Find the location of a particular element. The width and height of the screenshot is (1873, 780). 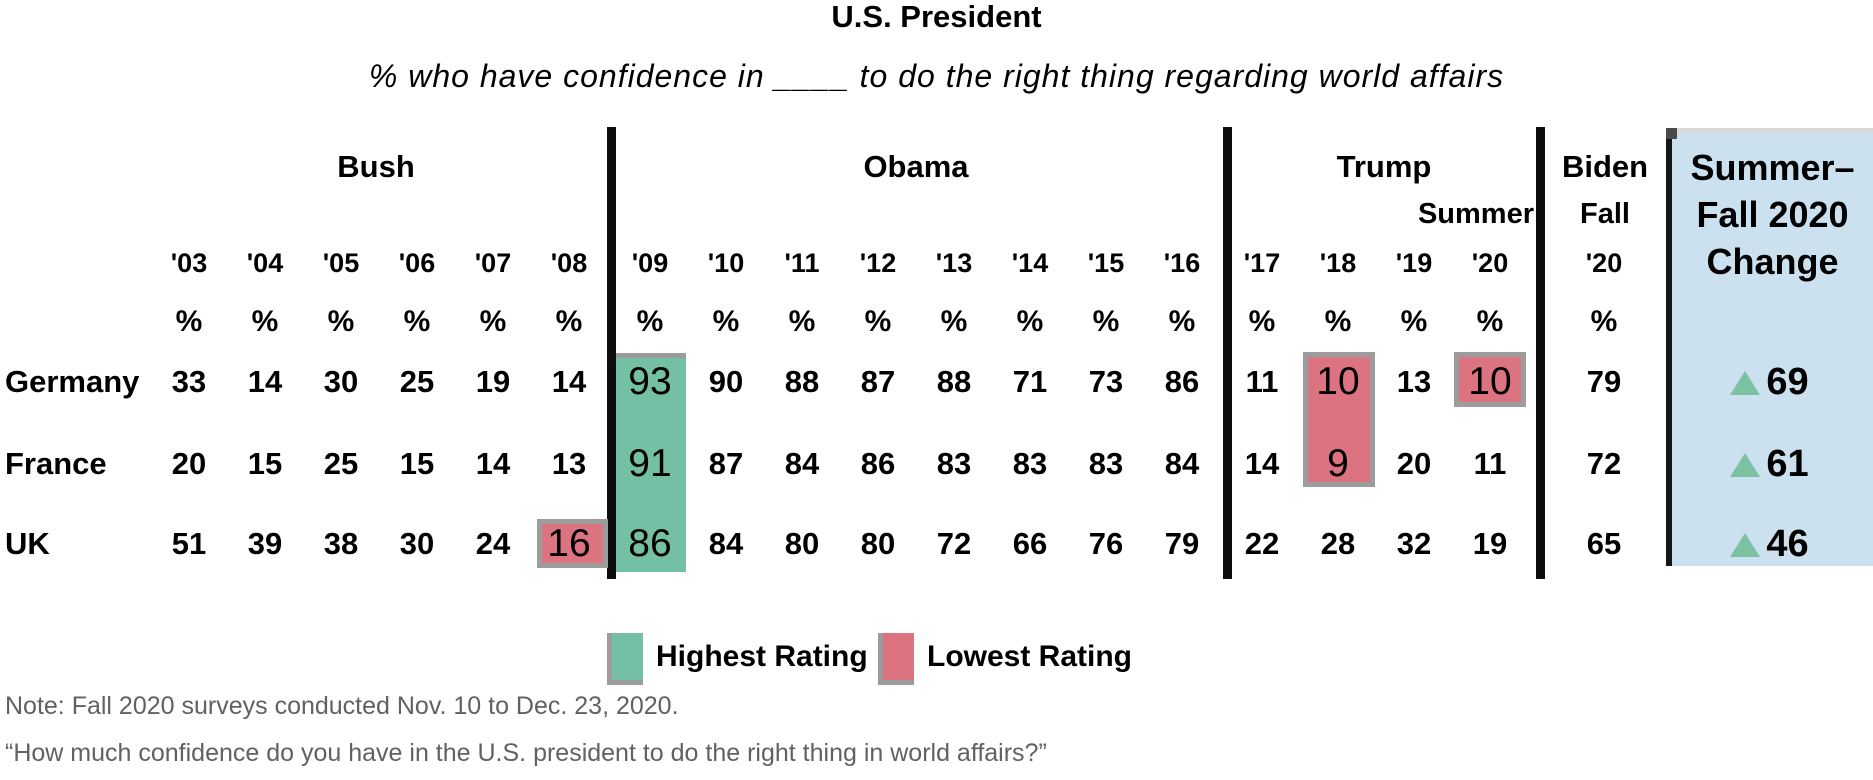

data-row-france: 14 9 20 11 is located at coordinates (1376, 463).